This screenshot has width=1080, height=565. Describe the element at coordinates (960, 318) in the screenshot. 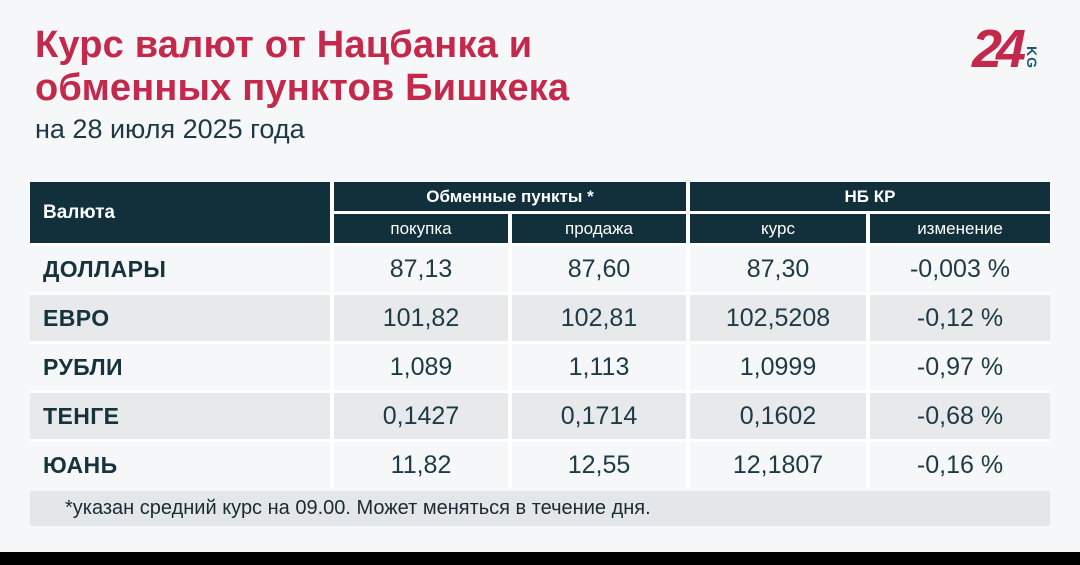

I see `row-euro-change: -0,12 %` at that location.